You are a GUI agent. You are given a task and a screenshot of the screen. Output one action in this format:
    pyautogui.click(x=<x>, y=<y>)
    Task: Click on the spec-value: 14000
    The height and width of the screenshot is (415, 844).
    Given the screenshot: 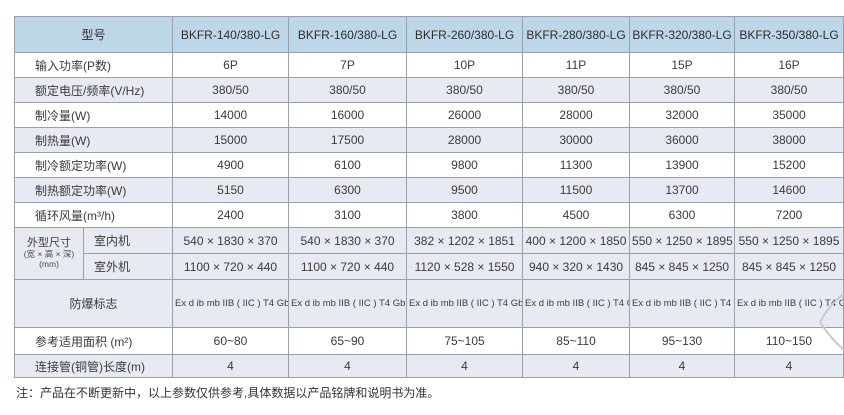 What is the action you would take?
    pyautogui.click(x=231, y=115)
    